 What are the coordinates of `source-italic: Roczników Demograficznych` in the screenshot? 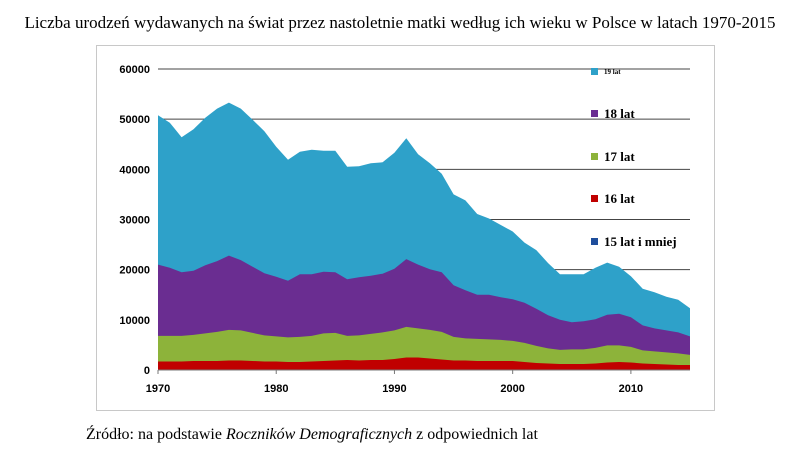 It's located at (319, 434).